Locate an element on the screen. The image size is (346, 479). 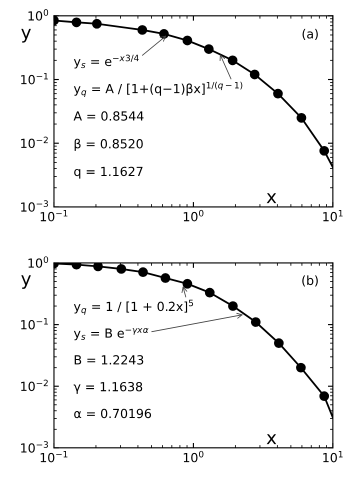
annotation: γ = 1.1638 is located at coordinates (108, 388).